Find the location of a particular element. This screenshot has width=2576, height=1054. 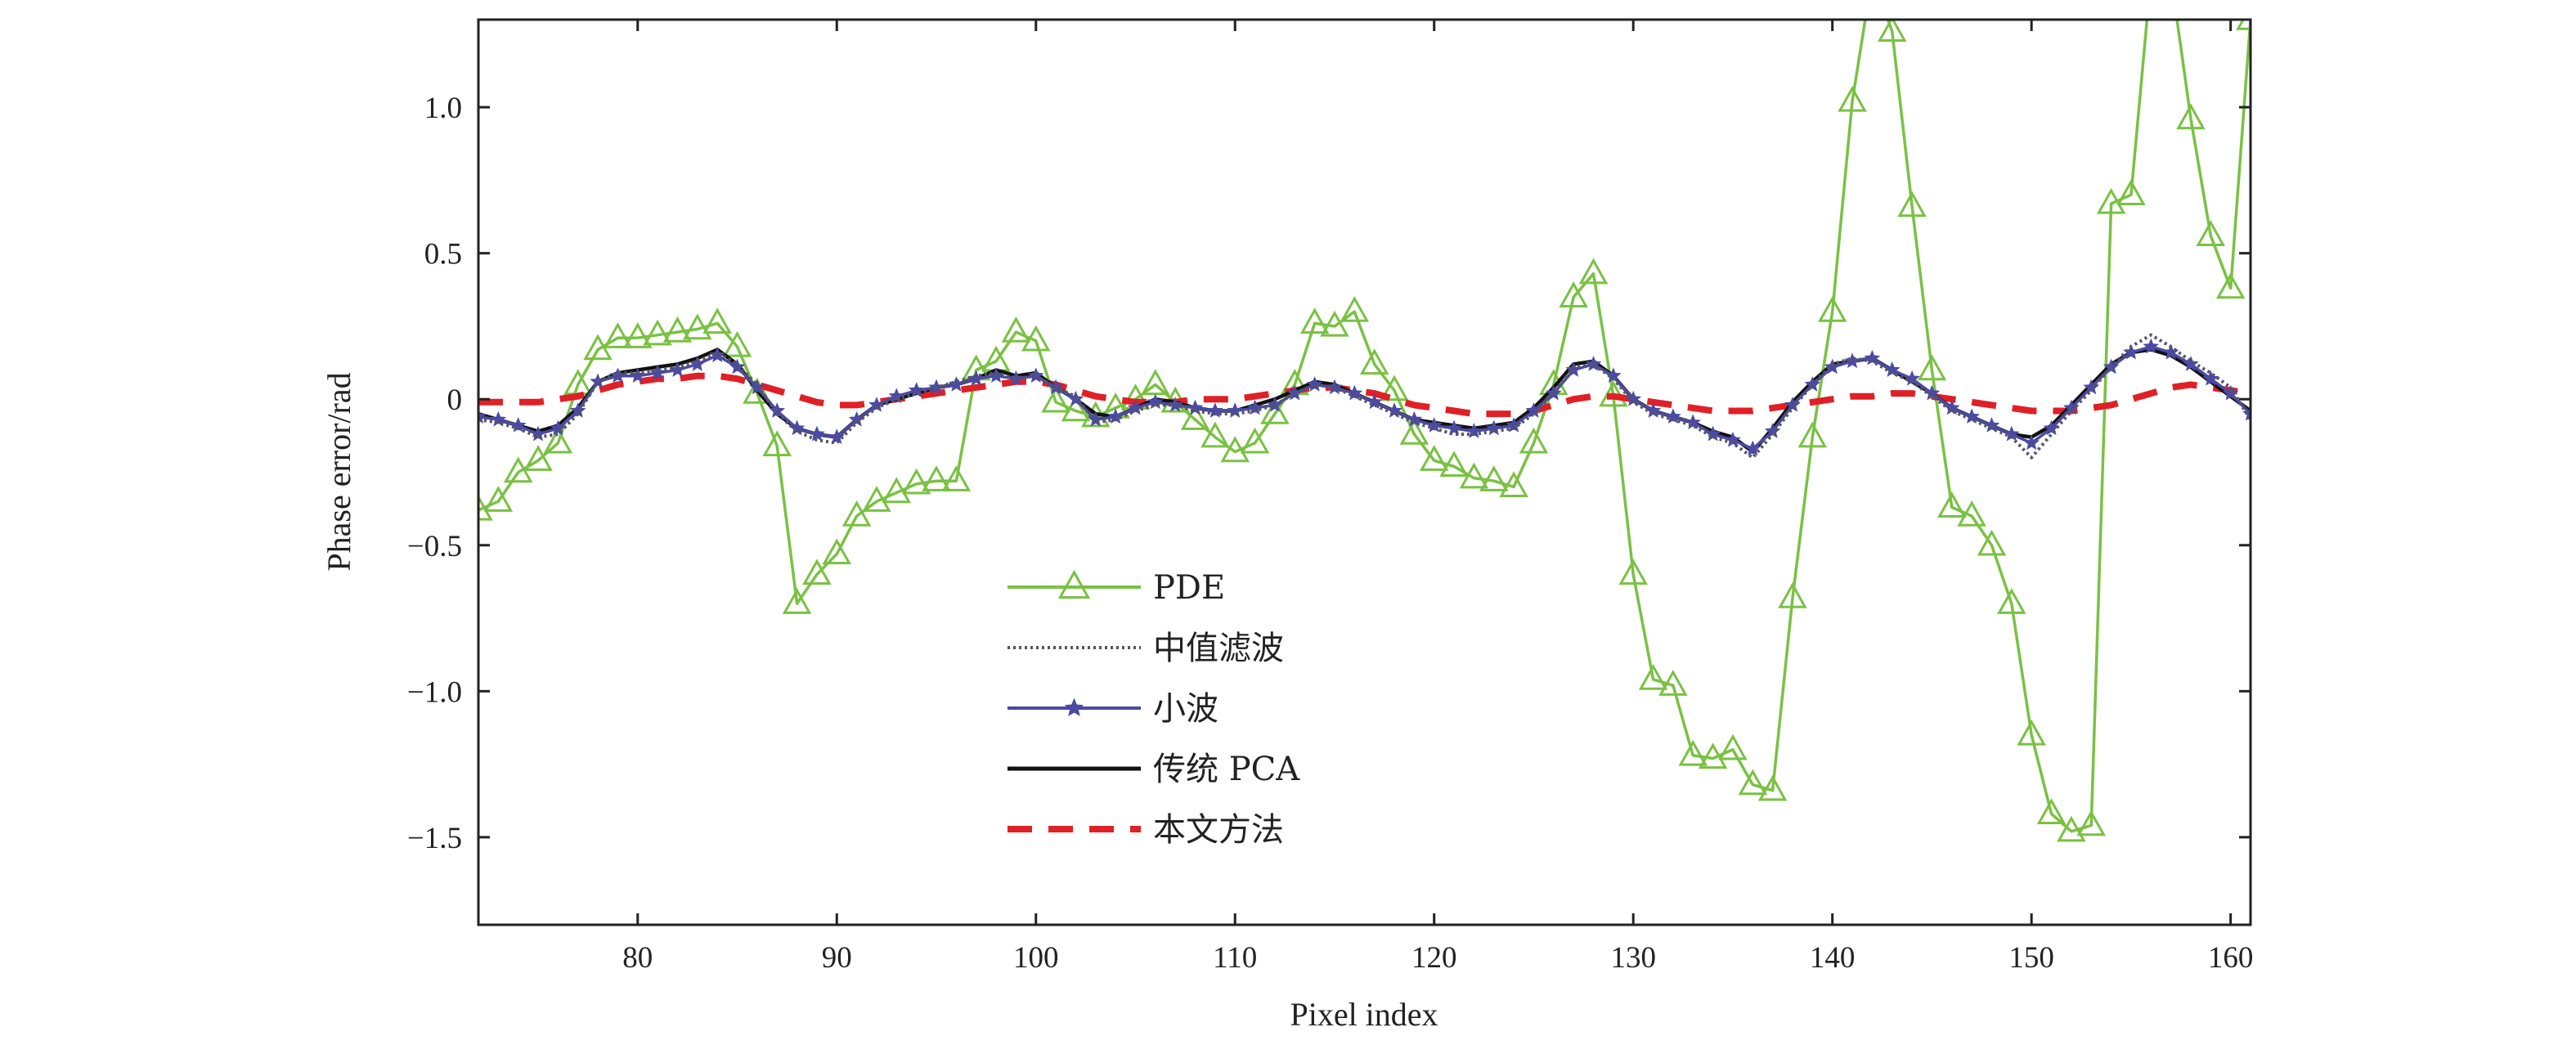

legend-label: PDE is located at coordinates (1189, 588).